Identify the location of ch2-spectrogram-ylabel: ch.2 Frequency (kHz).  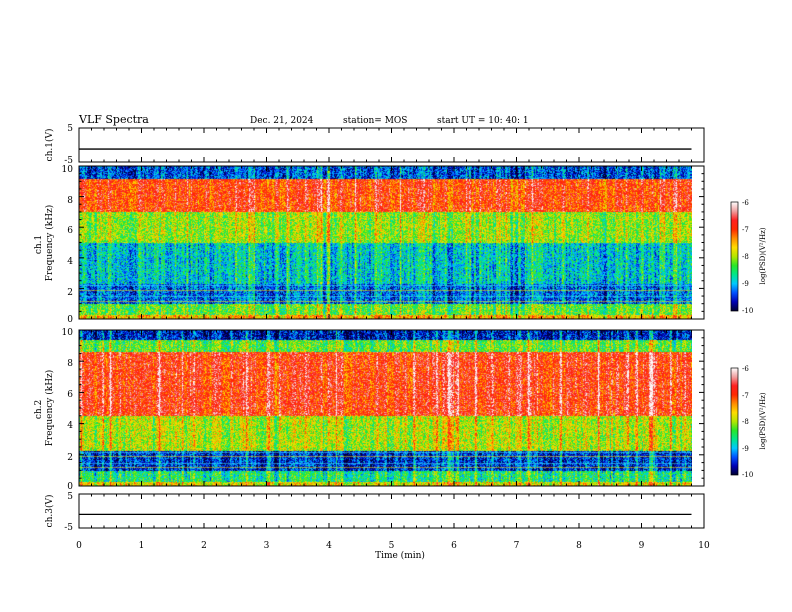
(44, 408).